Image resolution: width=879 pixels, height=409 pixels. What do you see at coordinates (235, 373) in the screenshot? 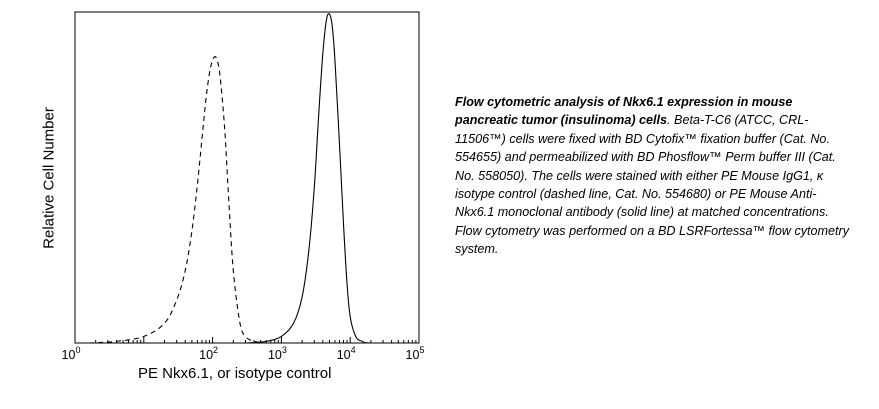
I see `x-axis-label: PE Nkx6.1, or isotype control` at bounding box center [235, 373].